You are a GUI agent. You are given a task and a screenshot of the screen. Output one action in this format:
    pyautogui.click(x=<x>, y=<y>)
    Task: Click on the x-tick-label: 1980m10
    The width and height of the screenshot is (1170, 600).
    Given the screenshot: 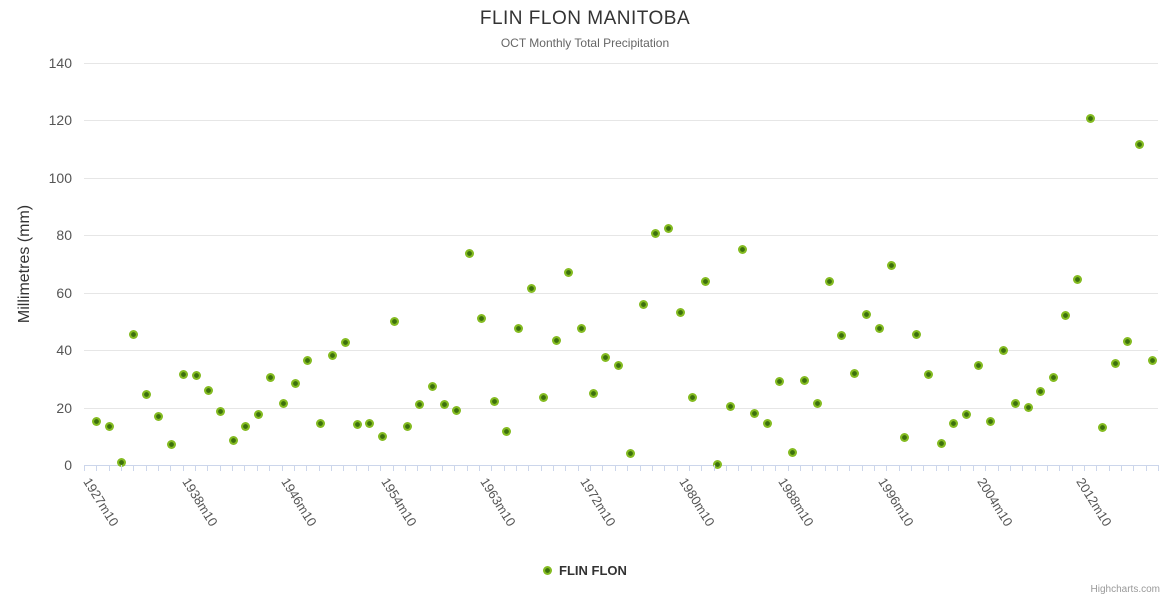 What is the action you would take?
    pyautogui.click(x=697, y=502)
    